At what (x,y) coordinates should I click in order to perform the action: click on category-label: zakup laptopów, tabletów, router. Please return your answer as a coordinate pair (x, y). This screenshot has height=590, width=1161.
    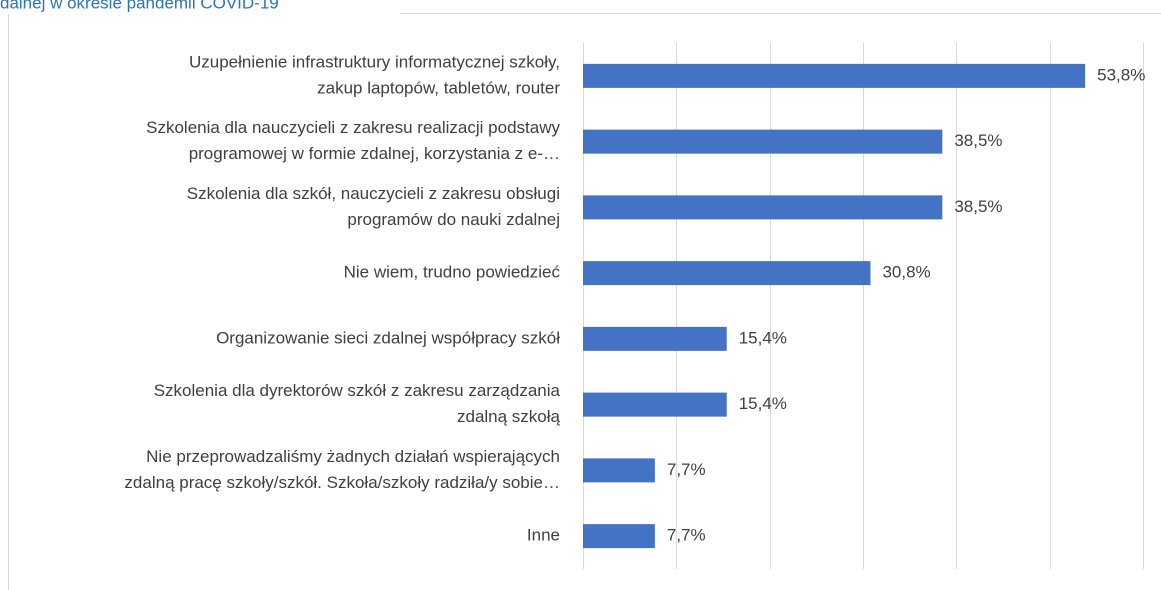
    Looking at the image, I should click on (438, 87).